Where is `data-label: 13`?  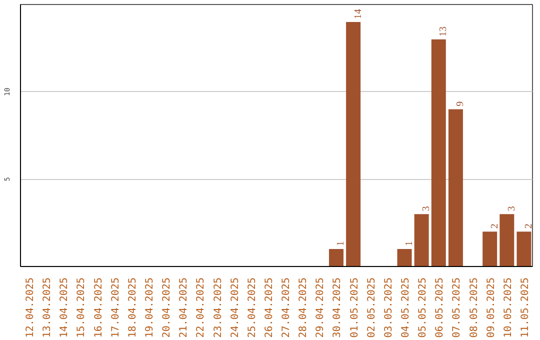
data-label: 13 is located at coordinates (444, 31).